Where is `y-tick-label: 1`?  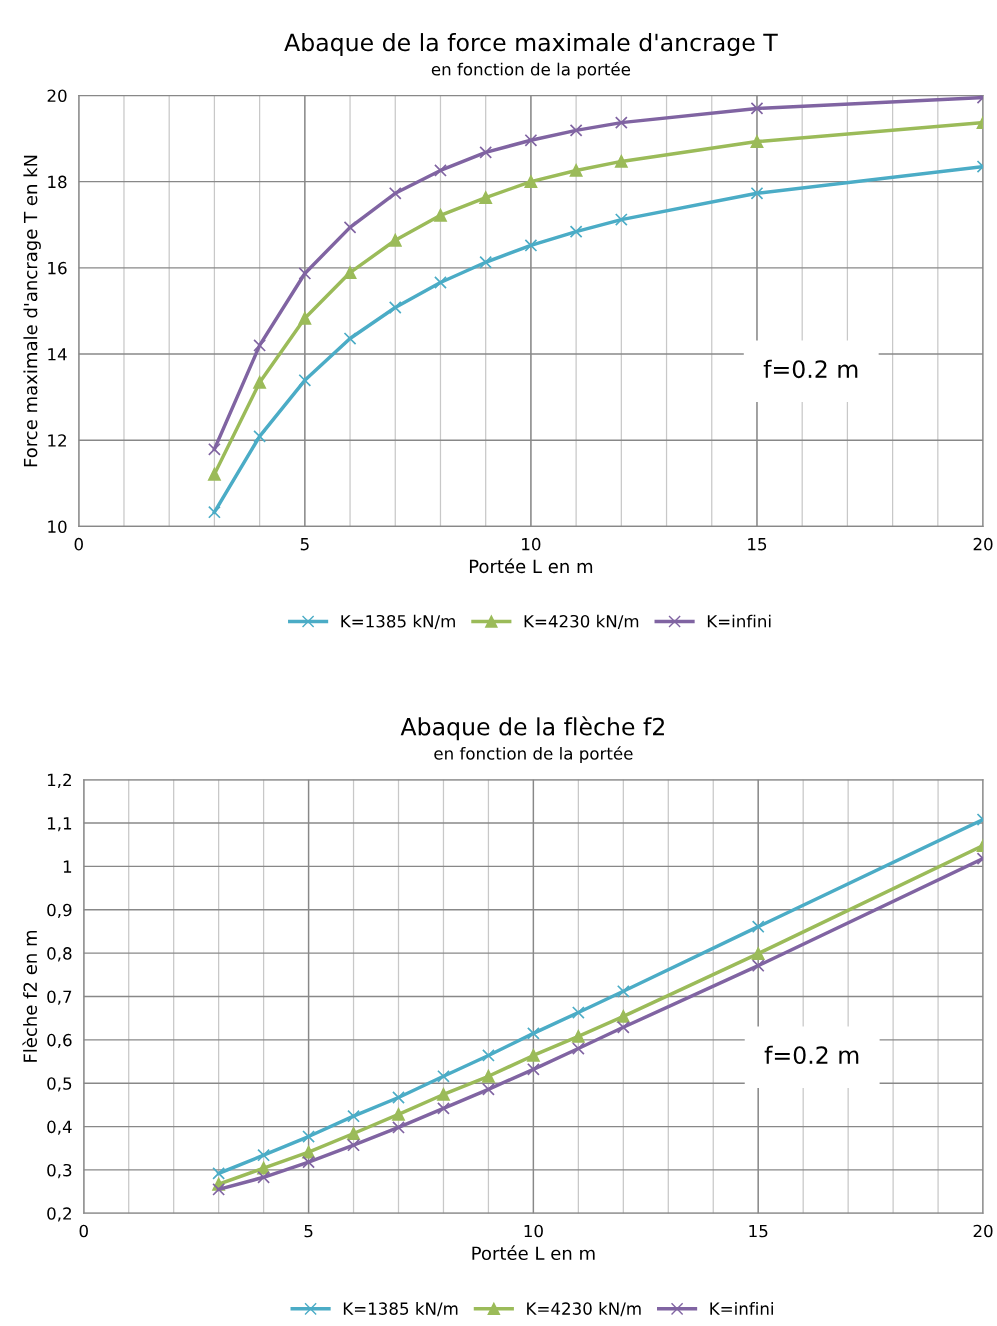 y-tick-label: 1 is located at coordinates (67, 866).